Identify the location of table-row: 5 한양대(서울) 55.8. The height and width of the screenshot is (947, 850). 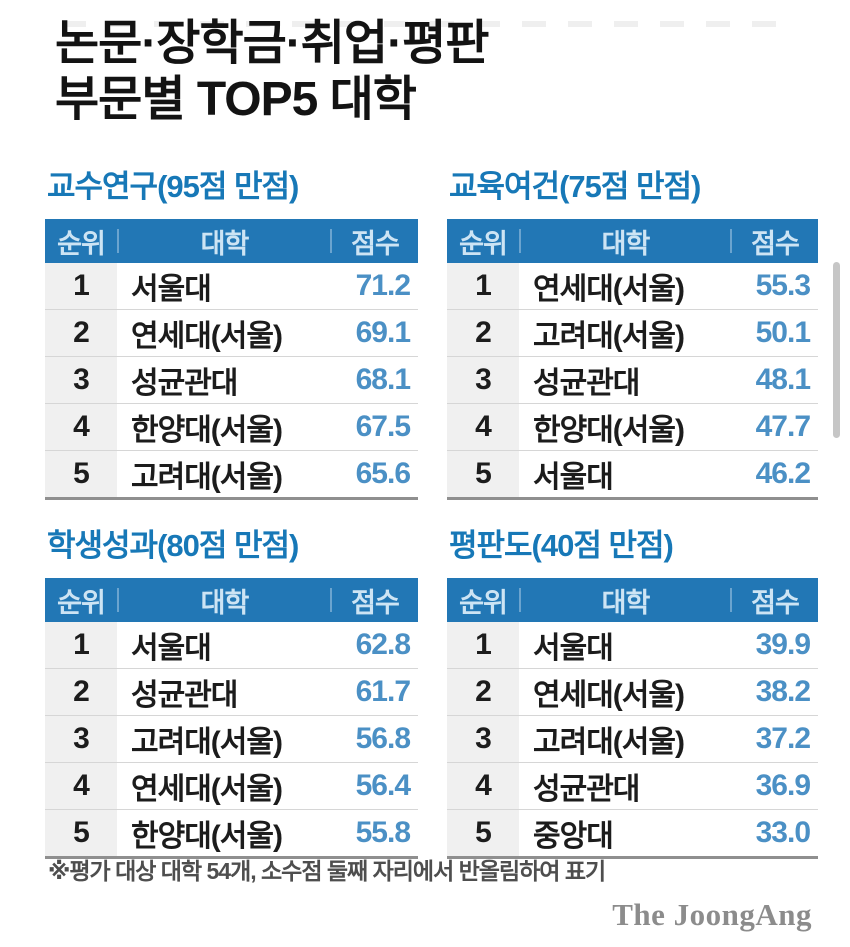
(231, 833).